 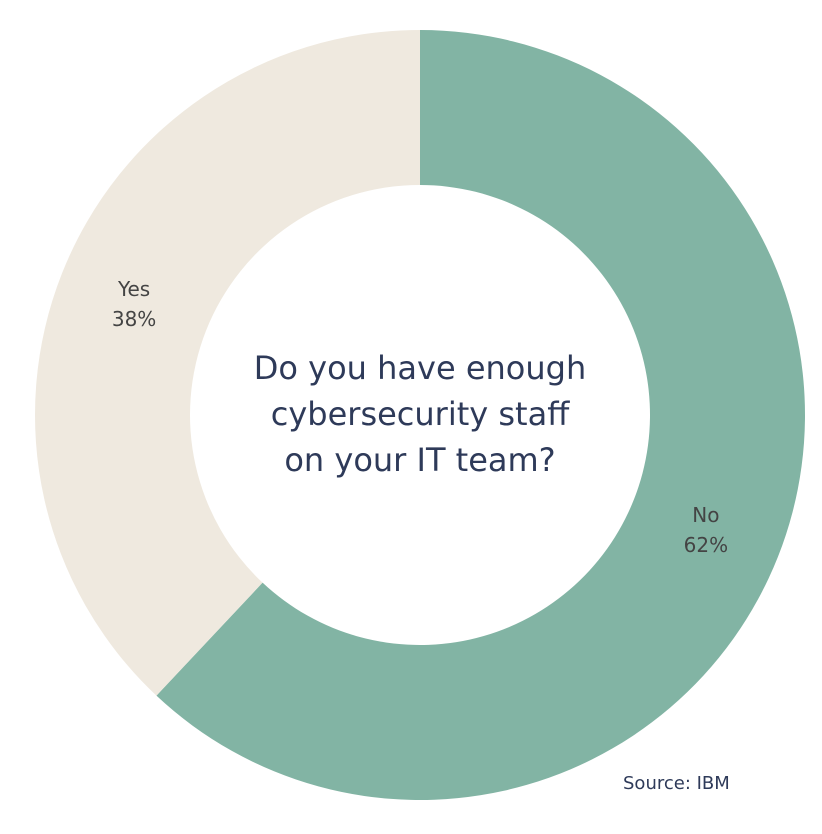 What do you see at coordinates (676, 783) in the screenshot?
I see `source-note: Source: IBM` at bounding box center [676, 783].